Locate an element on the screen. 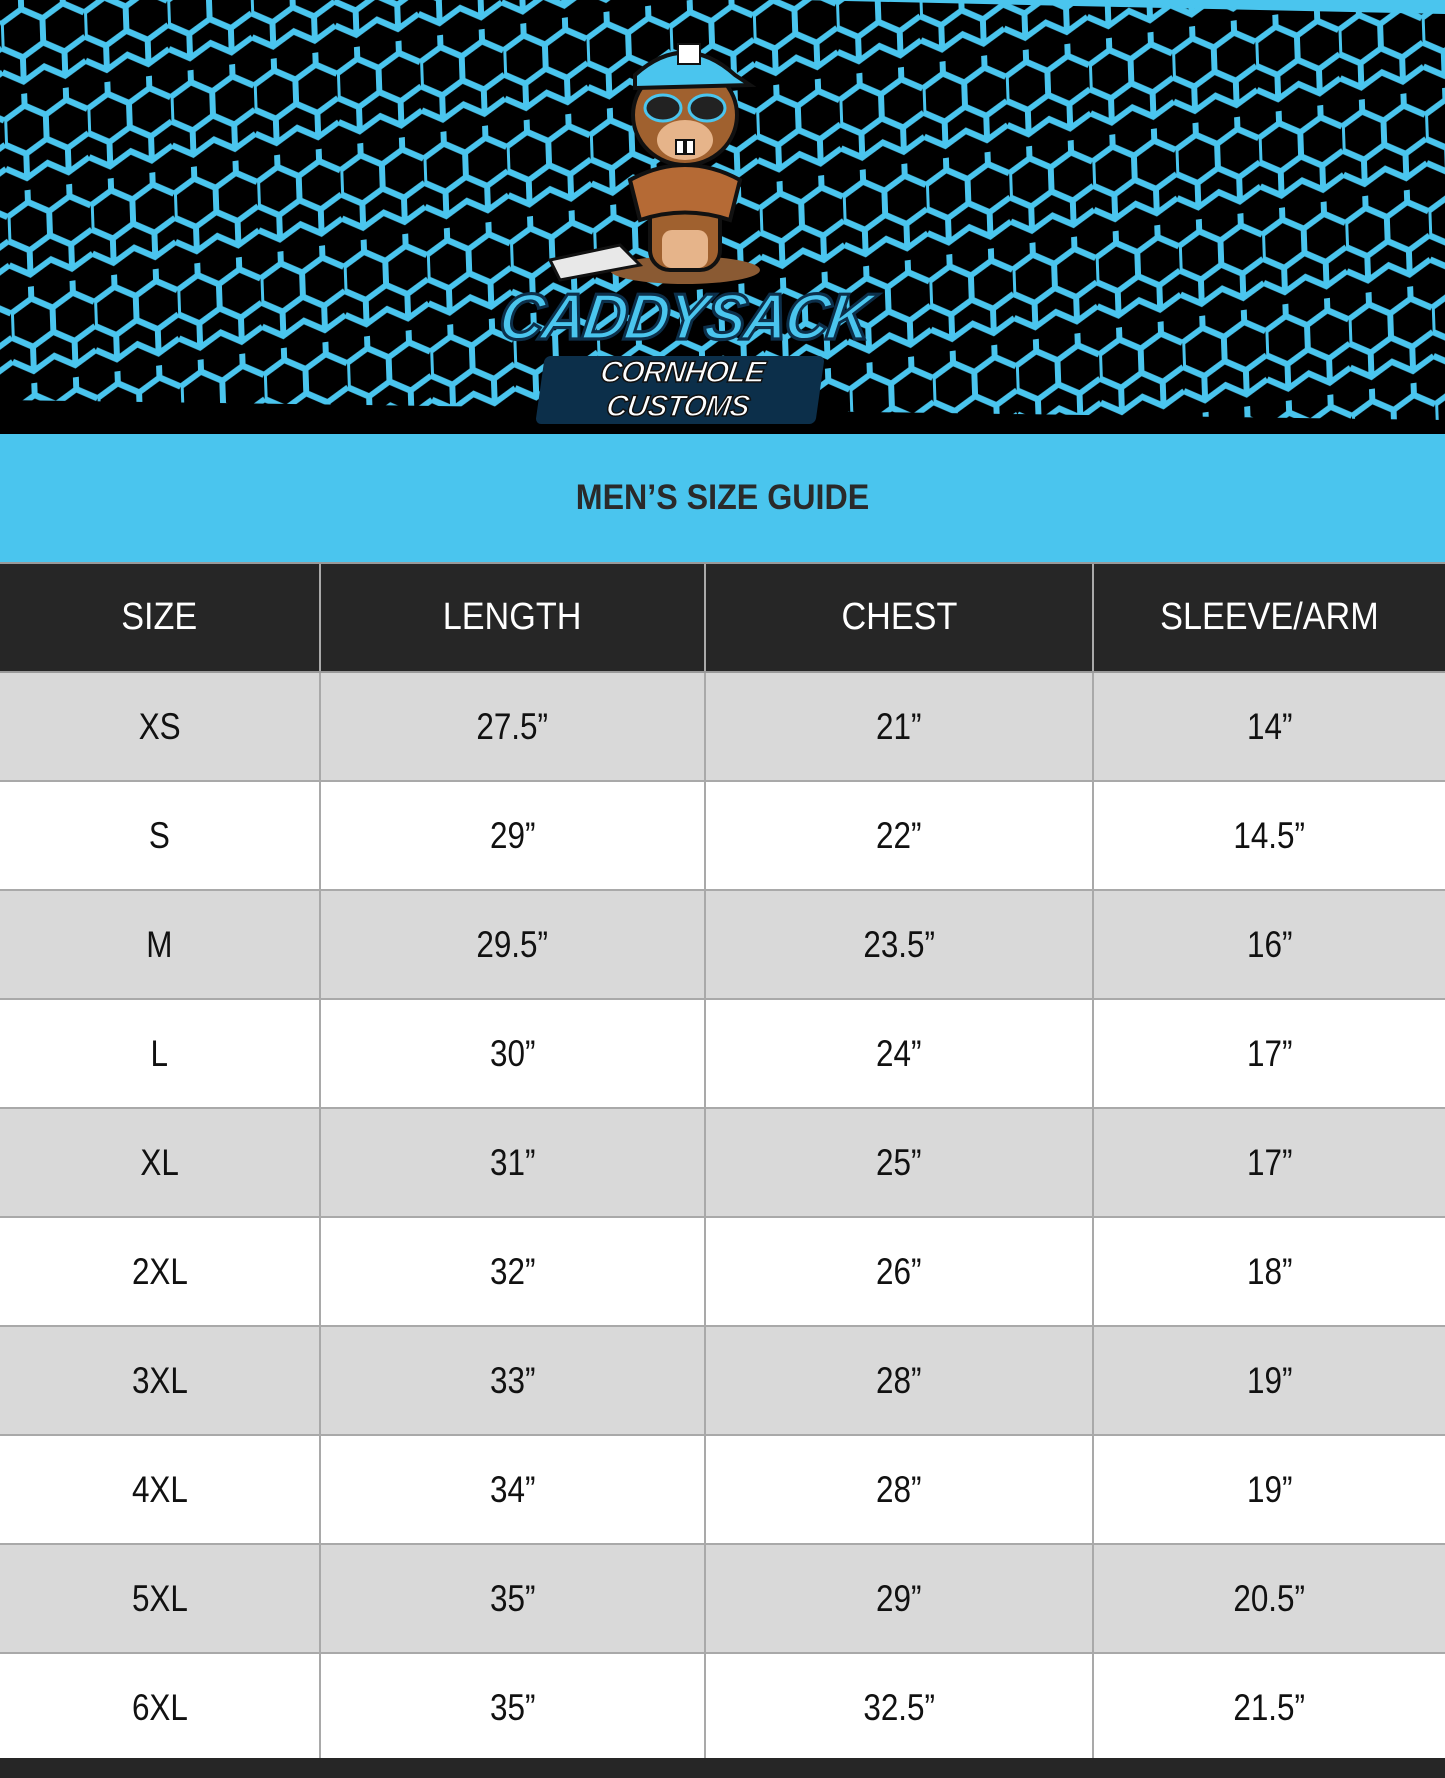 The width and height of the screenshot is (1445, 1778). table-row: S 29” 22” 14.5” is located at coordinates (722, 836).